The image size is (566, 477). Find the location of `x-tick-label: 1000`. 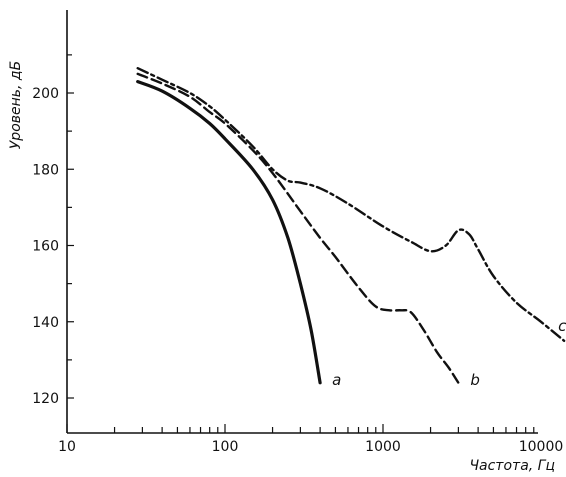

x-tick-label: 1000 is located at coordinates (383, 447).